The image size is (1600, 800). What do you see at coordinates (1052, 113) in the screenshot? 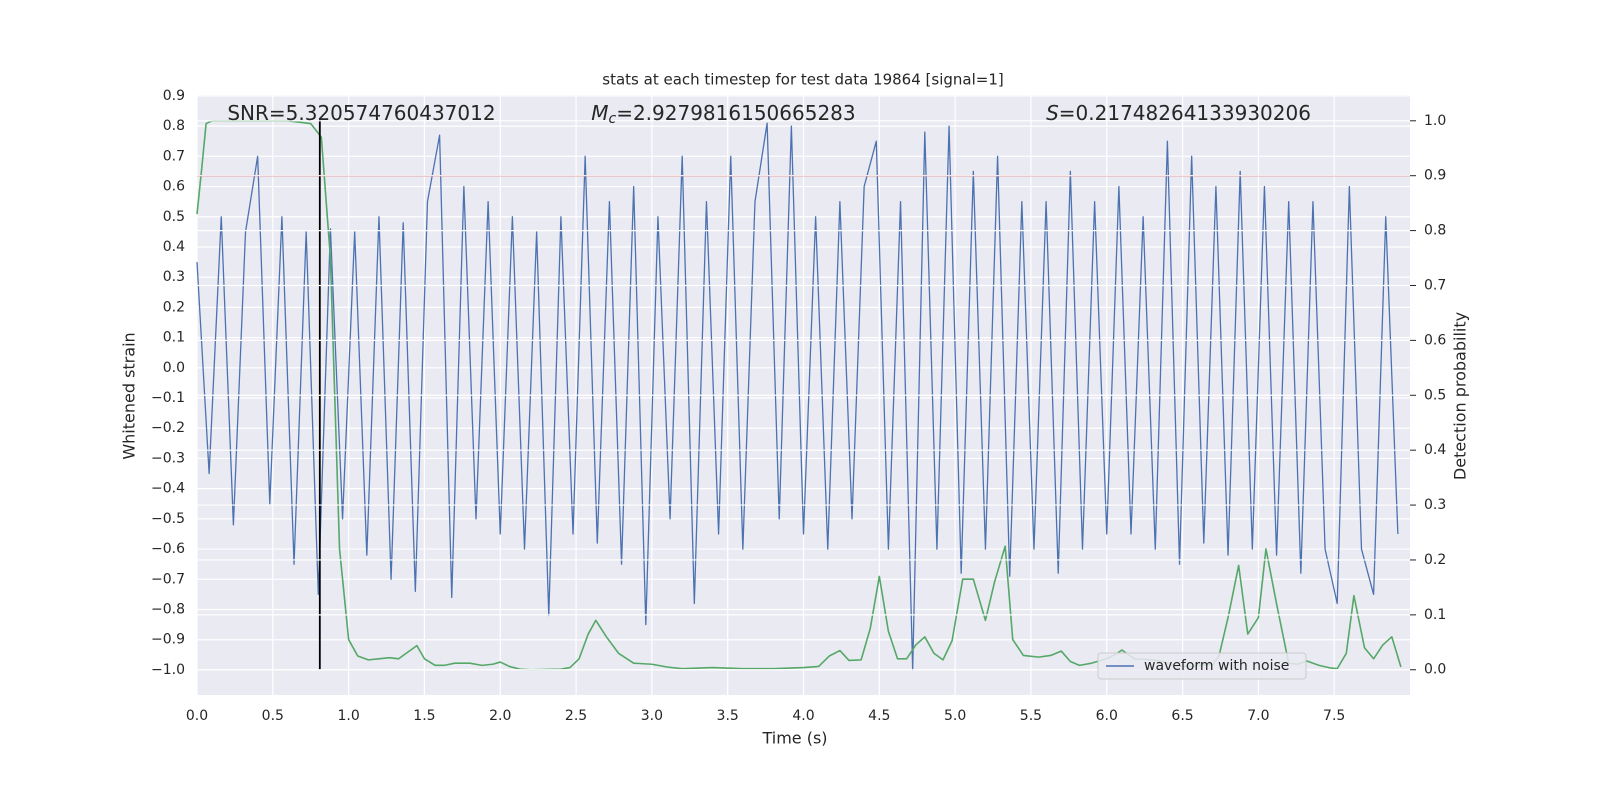
I see `annotation-symbol: S` at bounding box center [1052, 113].